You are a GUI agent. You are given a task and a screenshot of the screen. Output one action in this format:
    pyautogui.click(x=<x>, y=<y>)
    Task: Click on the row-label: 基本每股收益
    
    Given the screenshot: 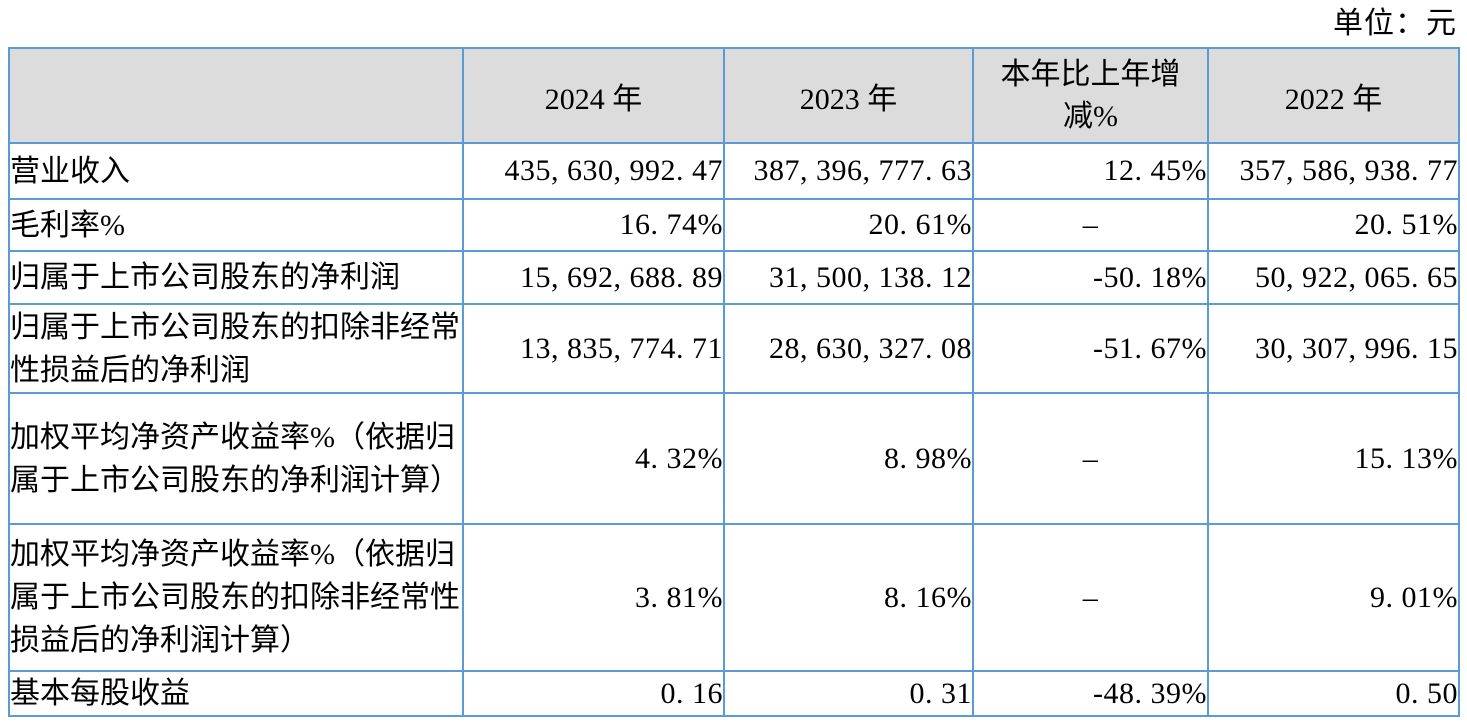 What is the action you would take?
    pyautogui.click(x=236, y=693)
    